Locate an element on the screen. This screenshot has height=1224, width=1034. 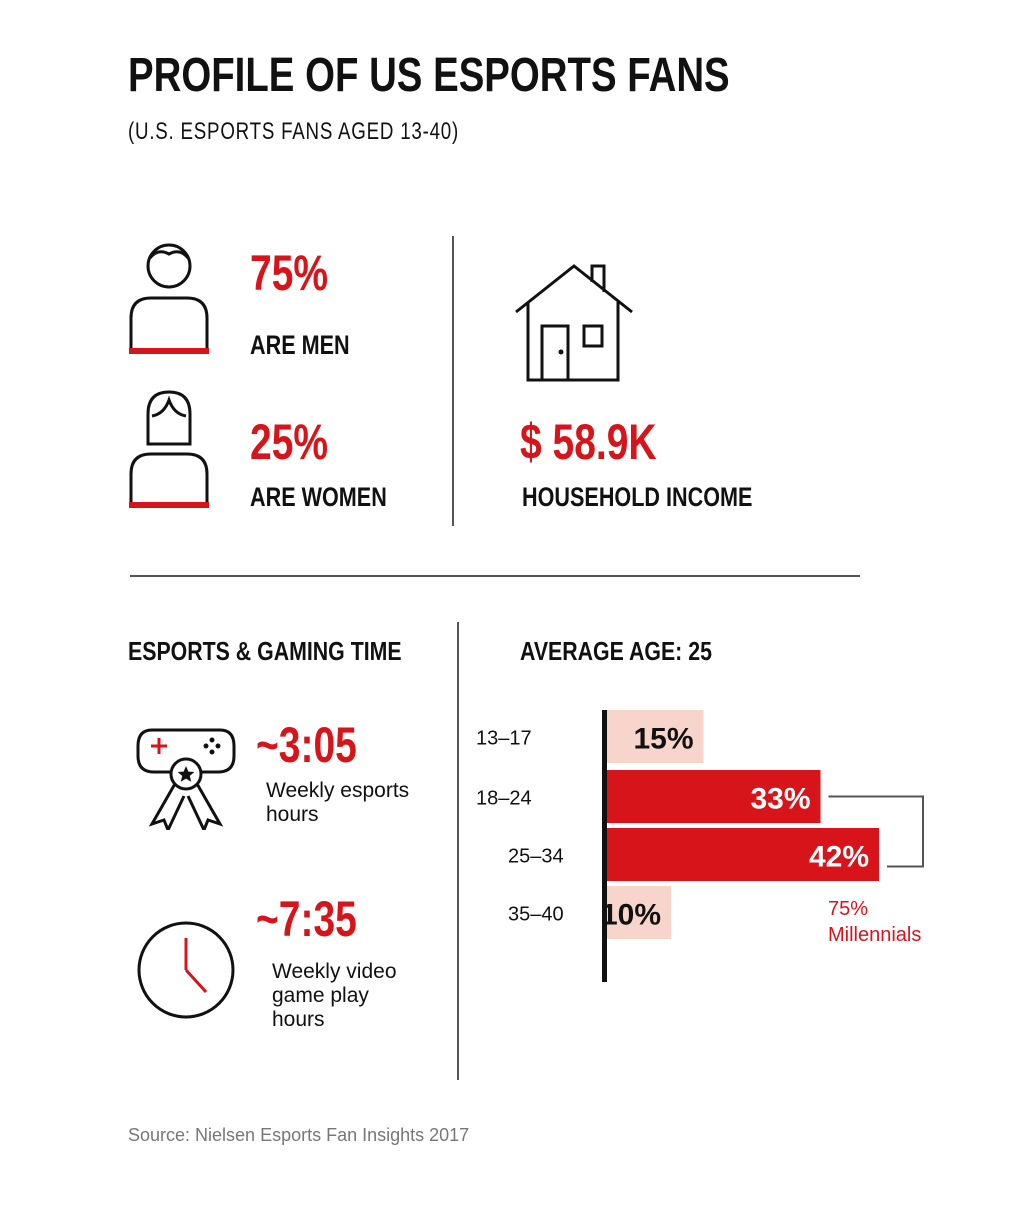
bar-35–40 is located at coordinates (638, 912).